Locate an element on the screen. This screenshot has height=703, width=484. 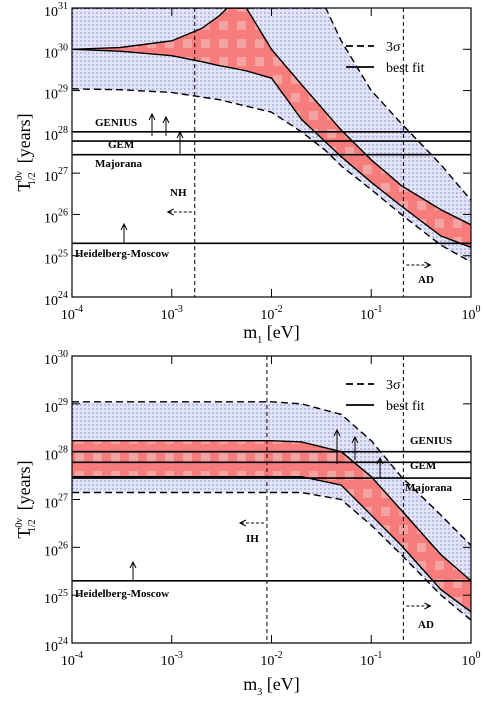
marker-label: IH is located at coordinates (252, 539).